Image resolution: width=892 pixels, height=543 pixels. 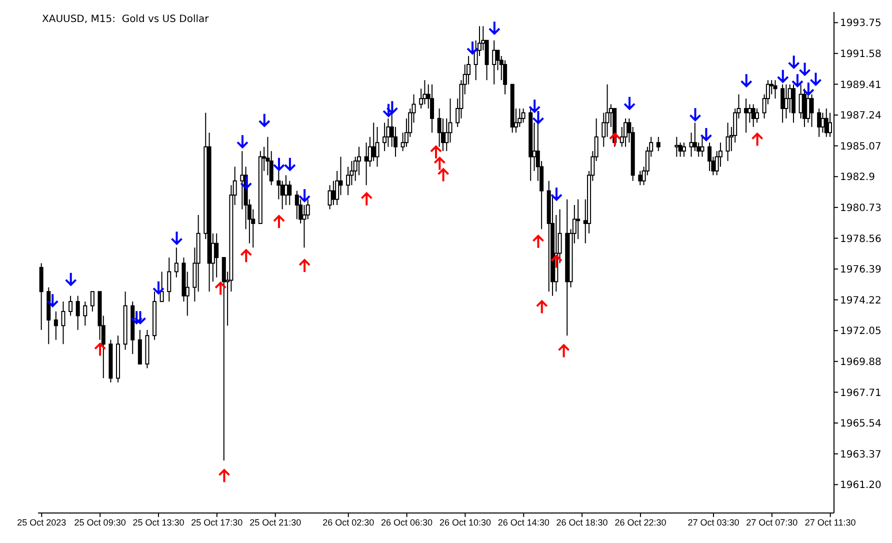 I want to click on x-tick-label: 27 Oct 03:30, so click(x=714, y=522).